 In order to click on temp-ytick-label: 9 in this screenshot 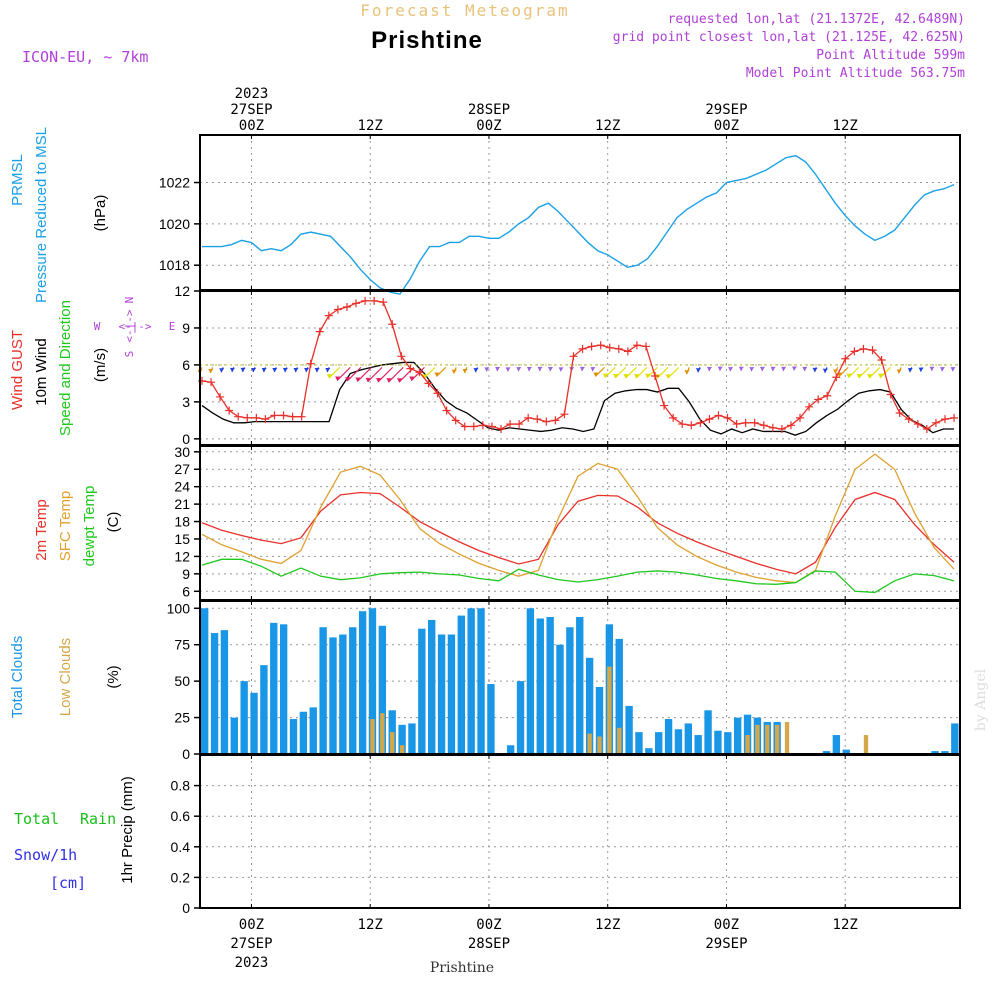, I will do `click(186, 574)`.